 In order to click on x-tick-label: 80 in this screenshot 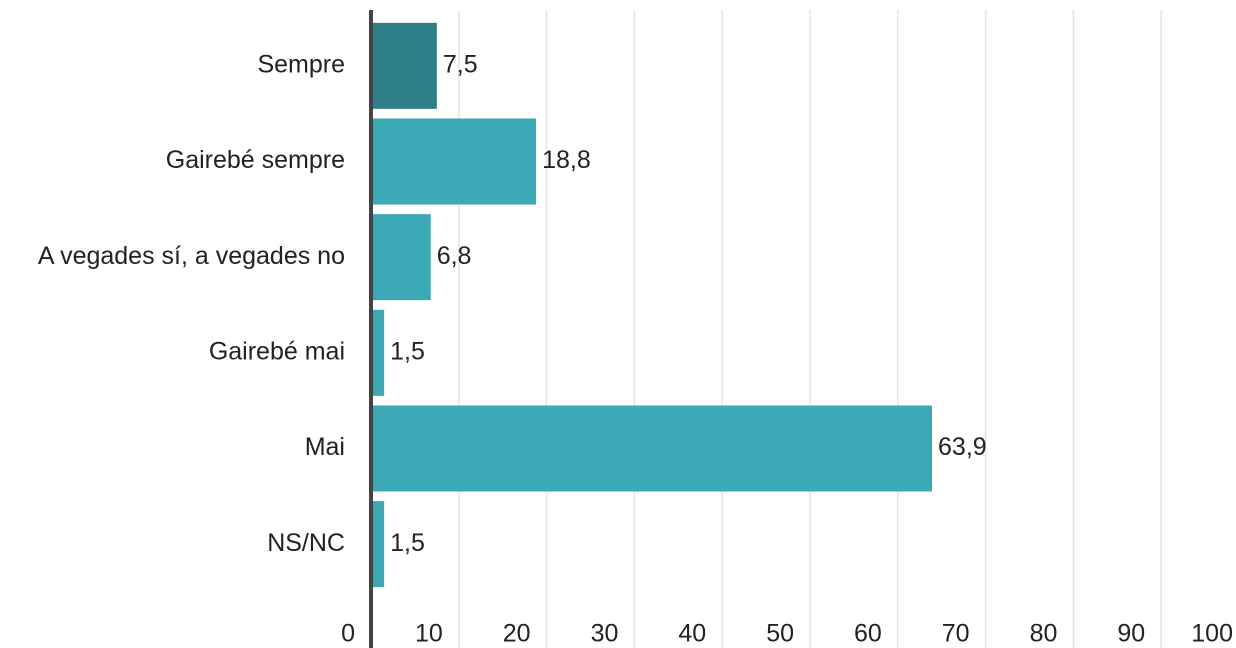, I will do `click(1044, 634)`.